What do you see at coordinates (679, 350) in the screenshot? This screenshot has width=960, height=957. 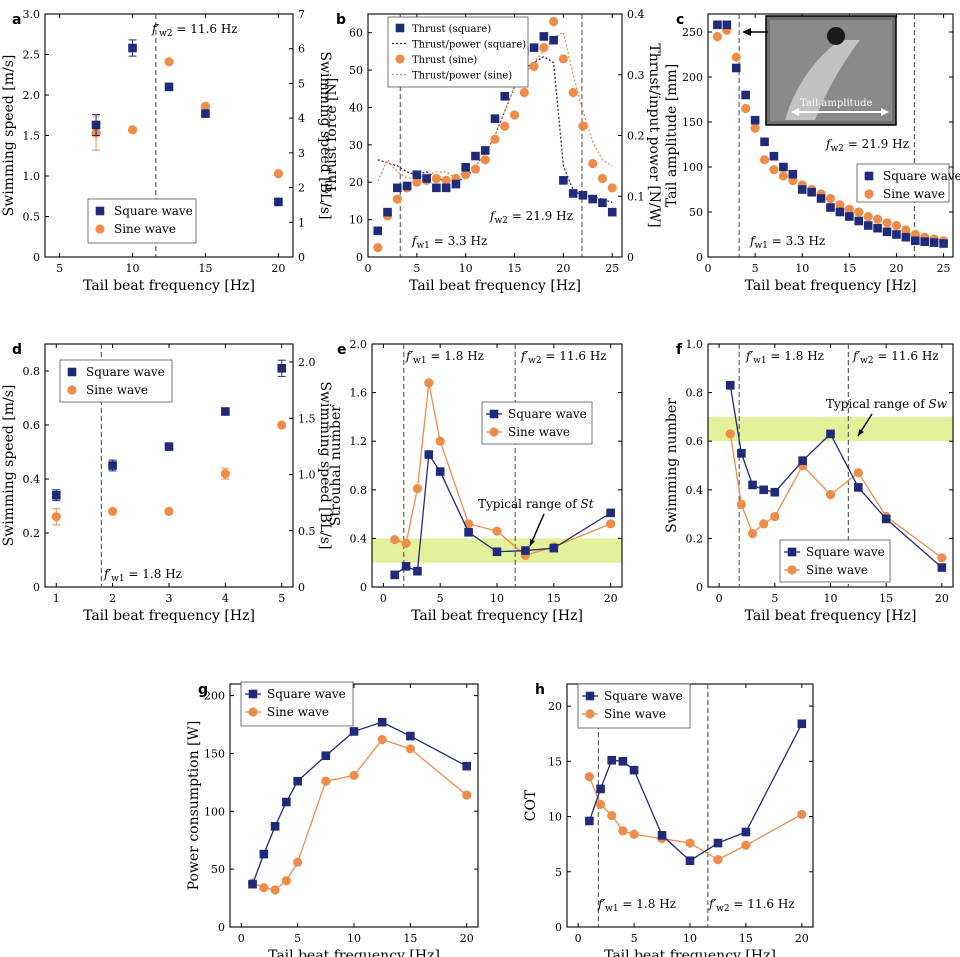 I see `panel-label: f` at bounding box center [679, 350].